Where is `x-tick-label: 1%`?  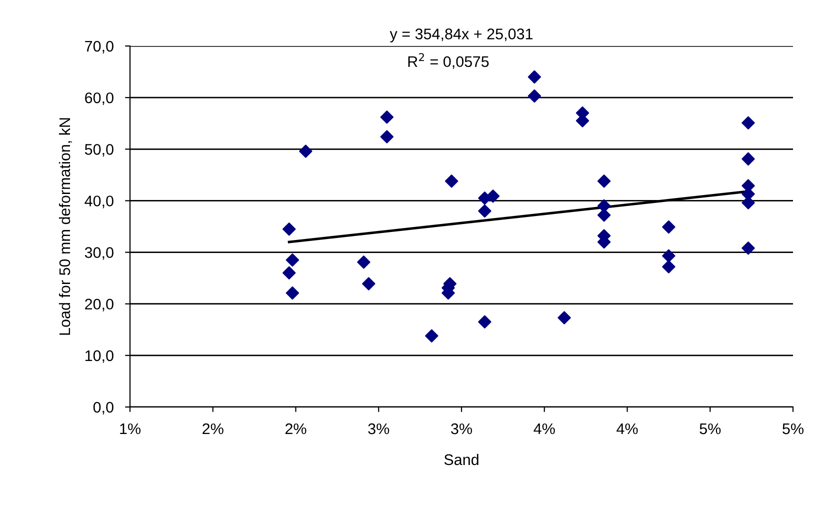 x-tick-label: 1% is located at coordinates (130, 428).